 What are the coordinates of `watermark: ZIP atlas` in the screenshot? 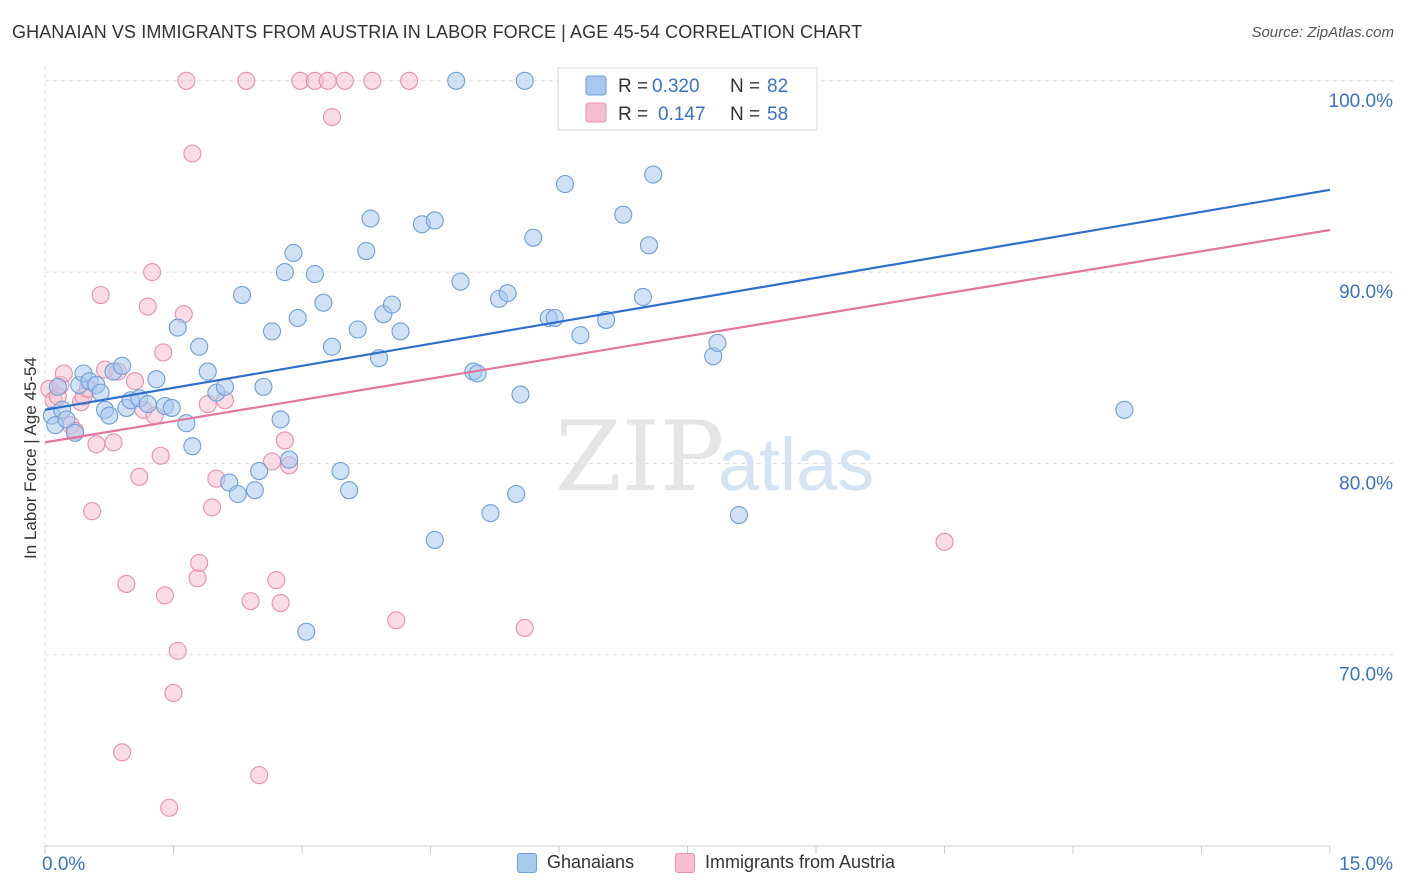 It's located at (714, 457).